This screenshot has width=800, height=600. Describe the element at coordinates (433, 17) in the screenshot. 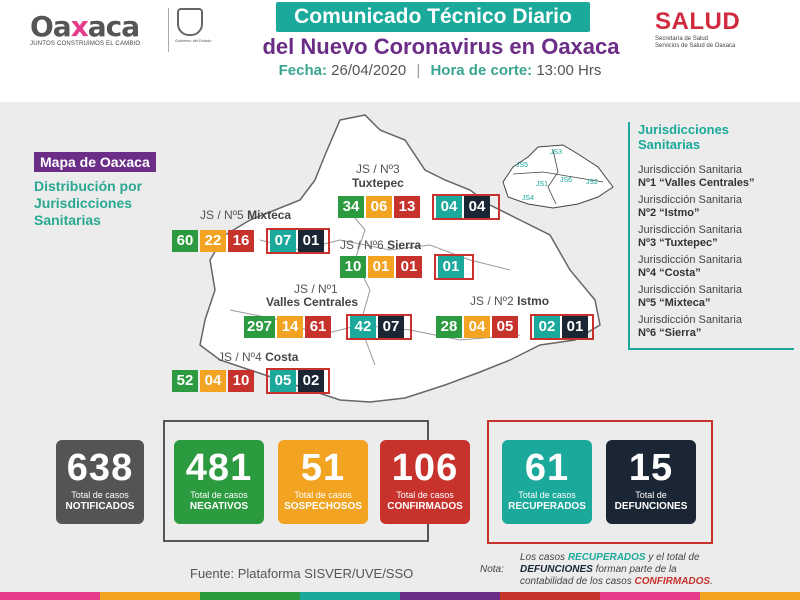

I see `page-title: Comunicado Técnico Diario` at that location.